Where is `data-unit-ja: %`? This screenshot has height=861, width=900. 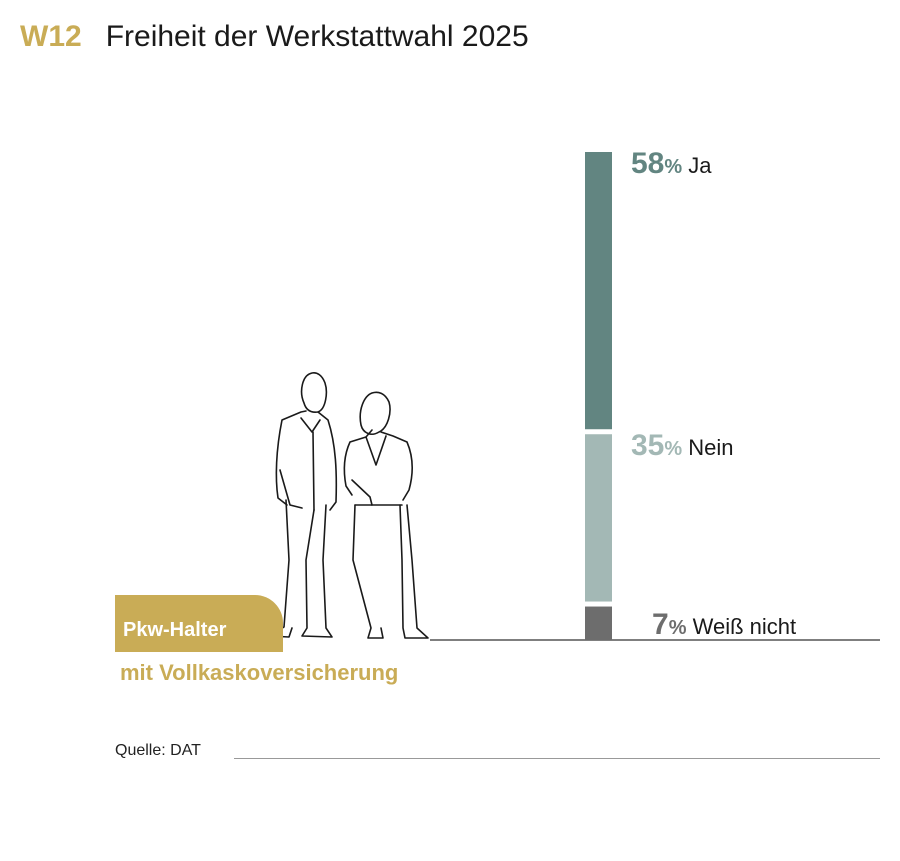 data-unit-ja: % is located at coordinates (673, 167).